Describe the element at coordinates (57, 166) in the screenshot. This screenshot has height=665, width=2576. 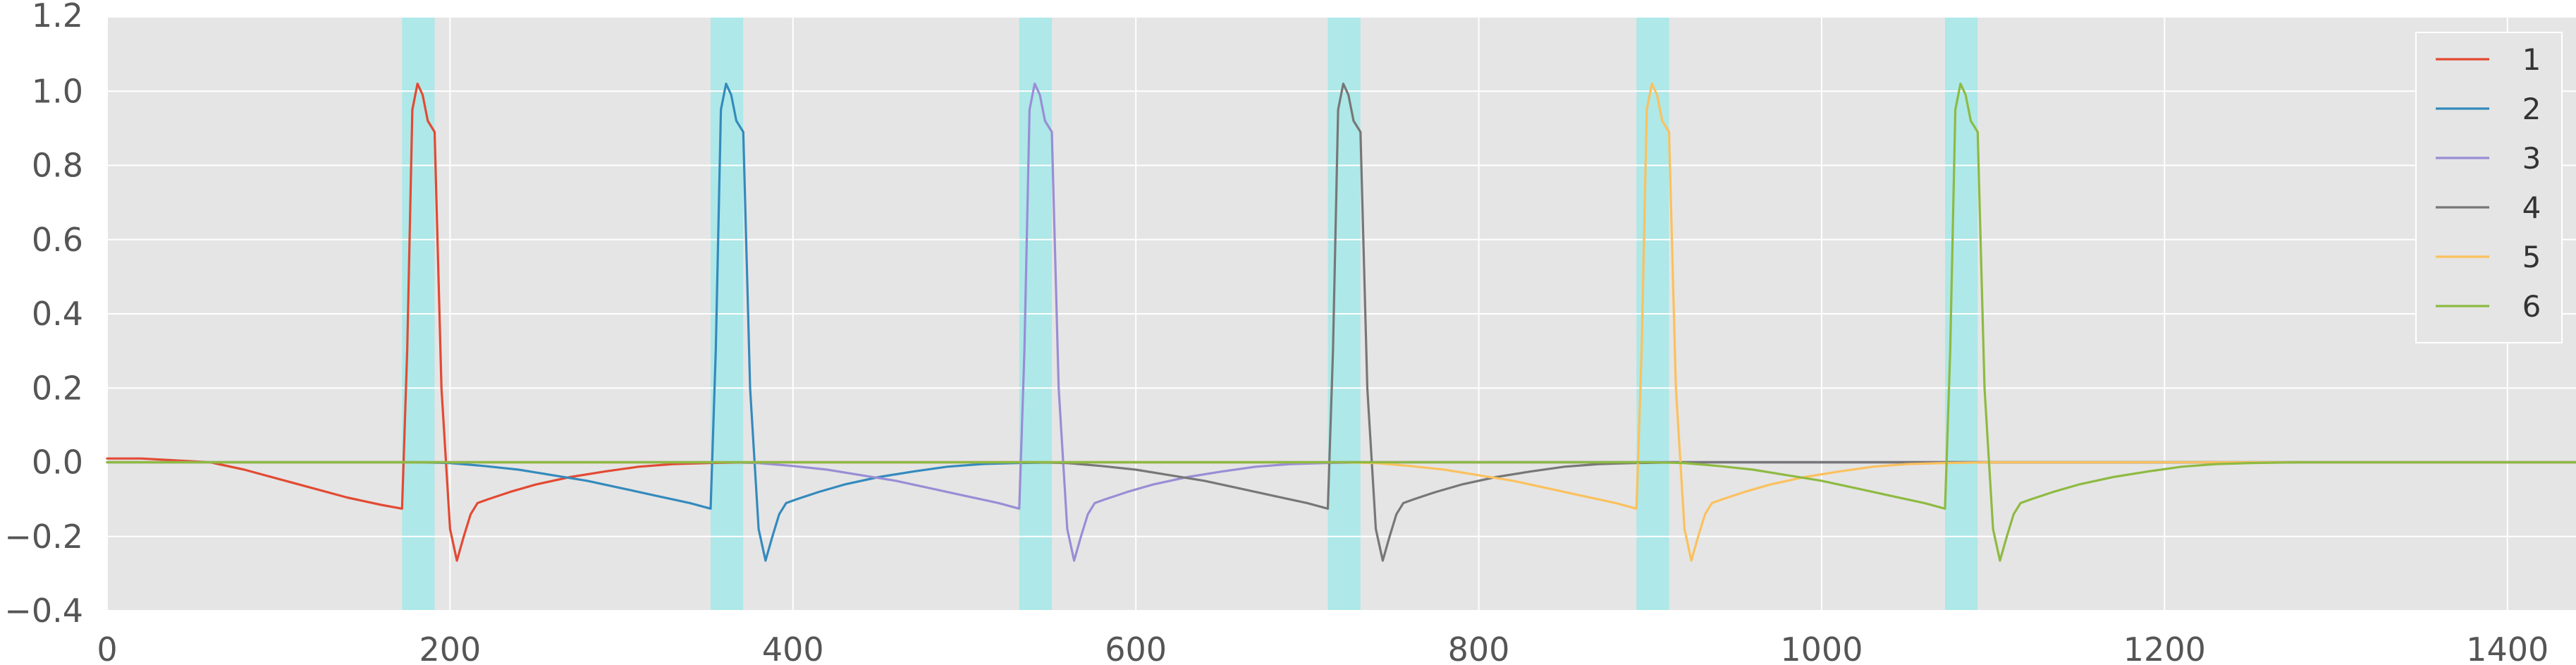
I see `y-tick-label: 0.8` at that location.